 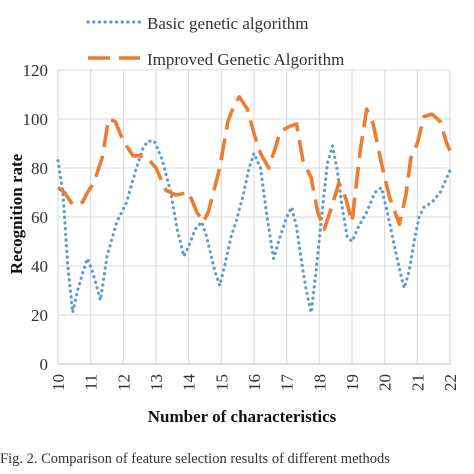 What do you see at coordinates (417, 382) in the screenshot?
I see `x-tick-label: 21` at bounding box center [417, 382].